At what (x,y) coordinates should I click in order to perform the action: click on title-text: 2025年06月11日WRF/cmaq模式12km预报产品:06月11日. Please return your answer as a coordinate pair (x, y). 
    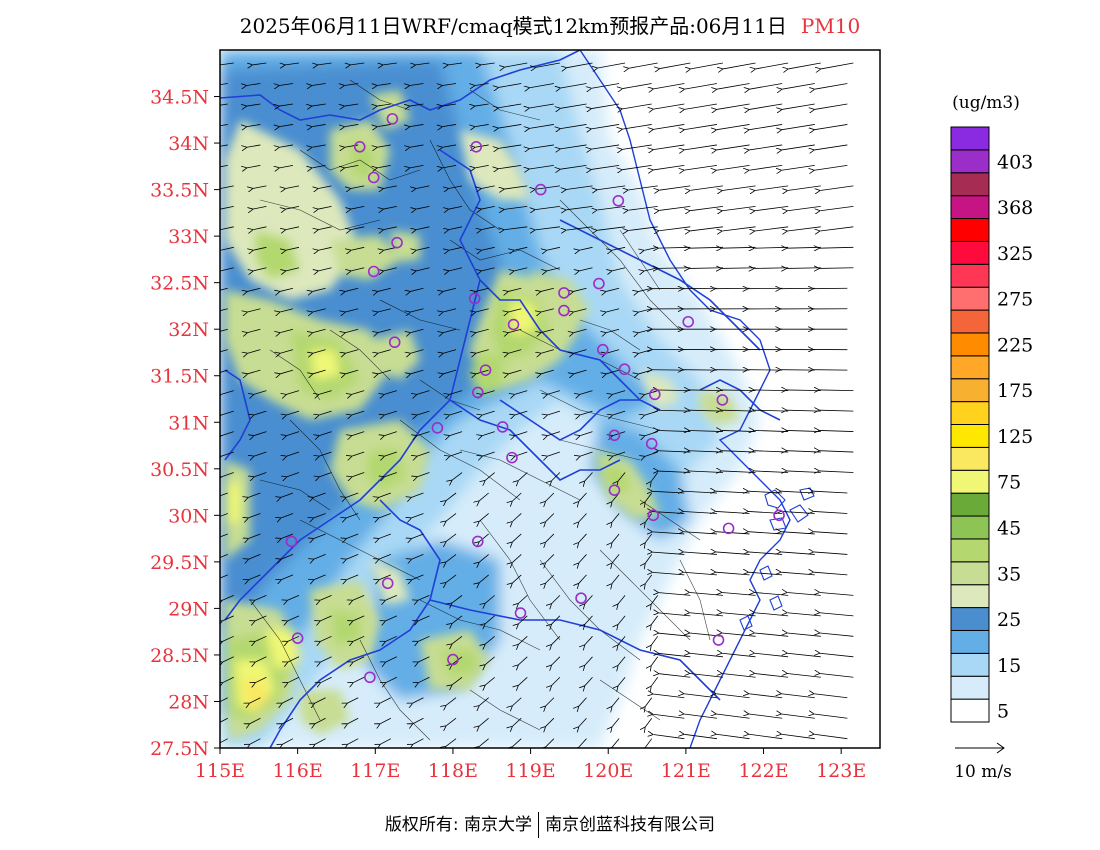
    Looking at the image, I should click on (513, 26).